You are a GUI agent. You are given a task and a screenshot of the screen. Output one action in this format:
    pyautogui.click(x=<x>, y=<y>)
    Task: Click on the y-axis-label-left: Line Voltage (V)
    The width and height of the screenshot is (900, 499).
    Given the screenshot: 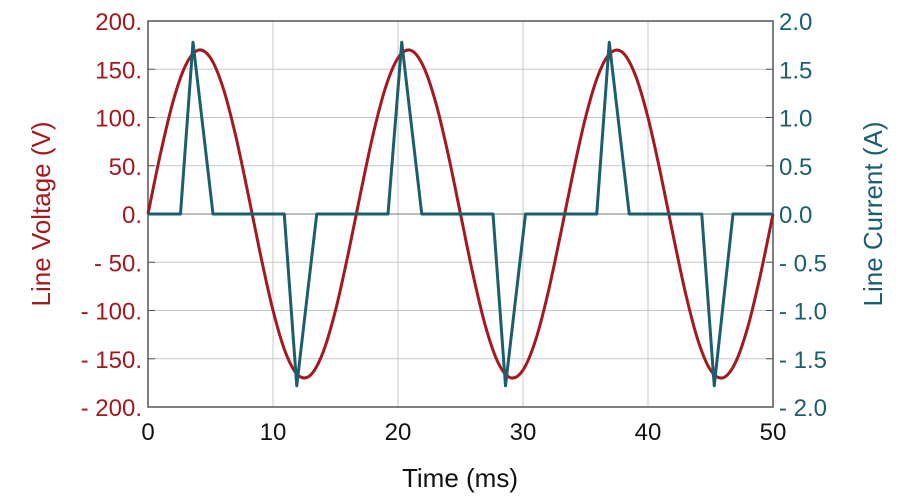 What is the action you would take?
    pyautogui.click(x=41, y=213)
    